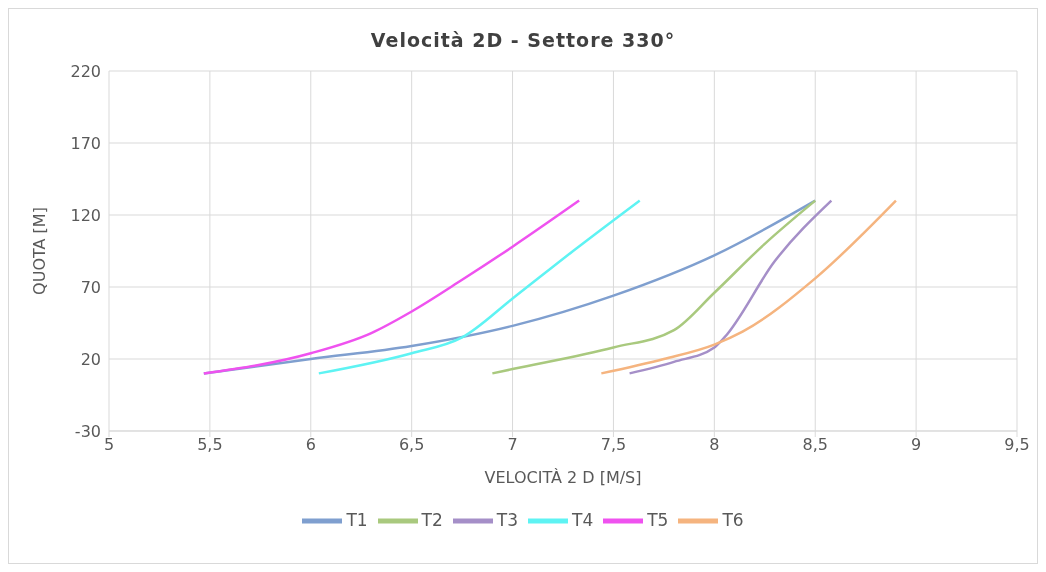  Describe the element at coordinates (87, 431) in the screenshot. I see `y-tick-label: -30` at that location.